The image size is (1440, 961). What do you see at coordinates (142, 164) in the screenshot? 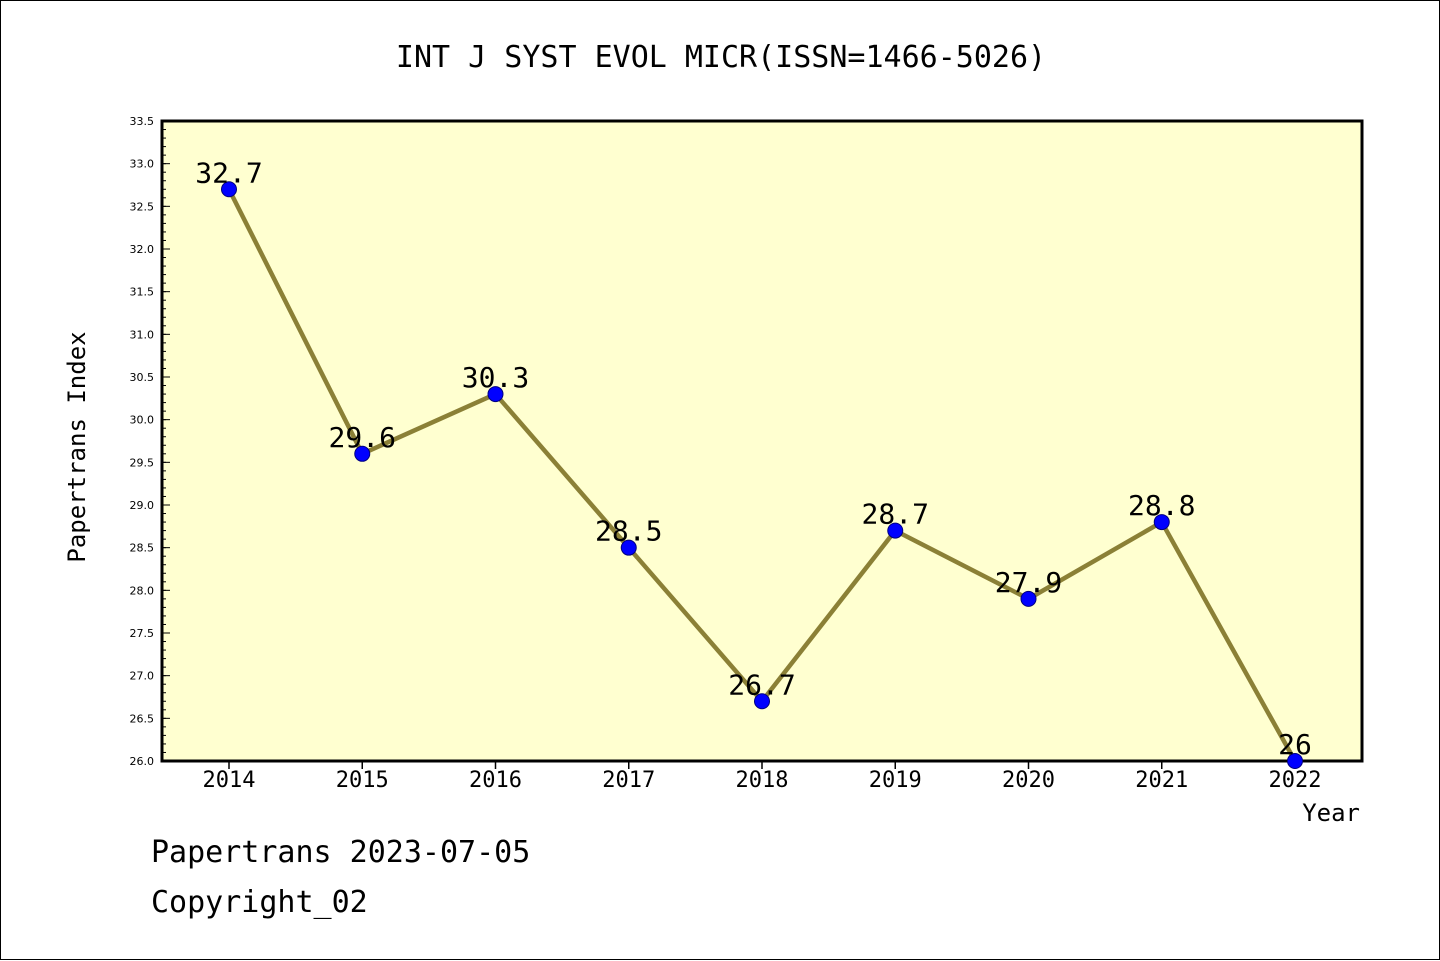
I see `y-tick-label: 33.0` at bounding box center [142, 164].